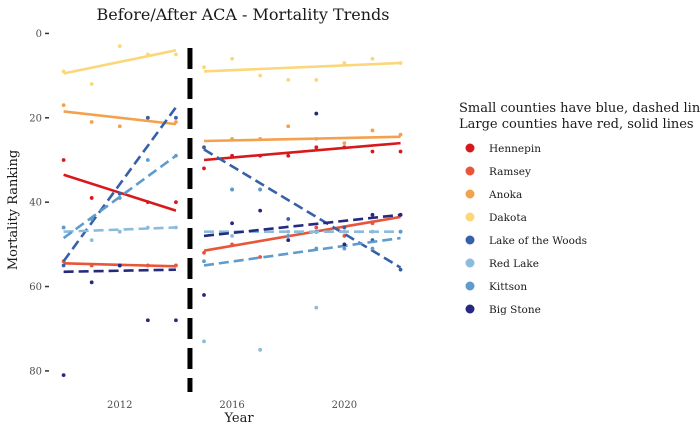 Image resolution: width=700 pixels, height=432 pixels. Describe the element at coordinates (238, 418) in the screenshot. I see `x-axis-title: Year` at that location.